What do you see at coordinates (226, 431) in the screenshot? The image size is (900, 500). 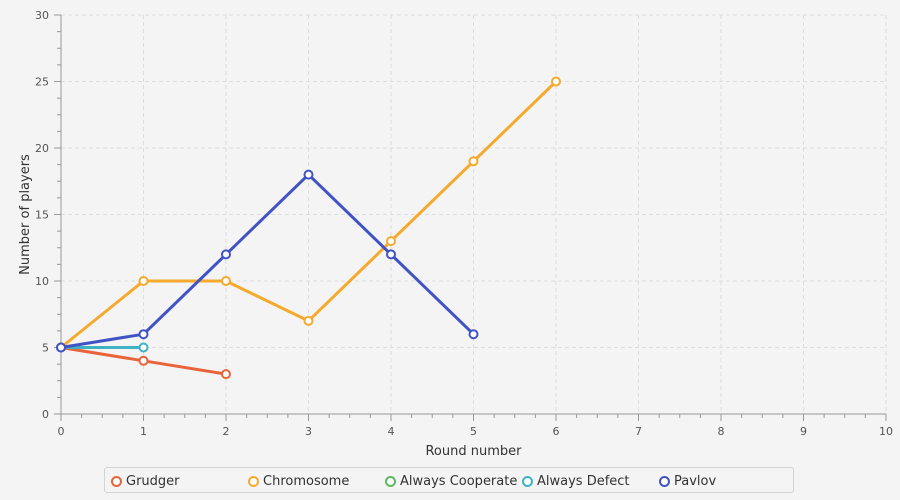 I see `x-tick-label: 2` at bounding box center [226, 431].